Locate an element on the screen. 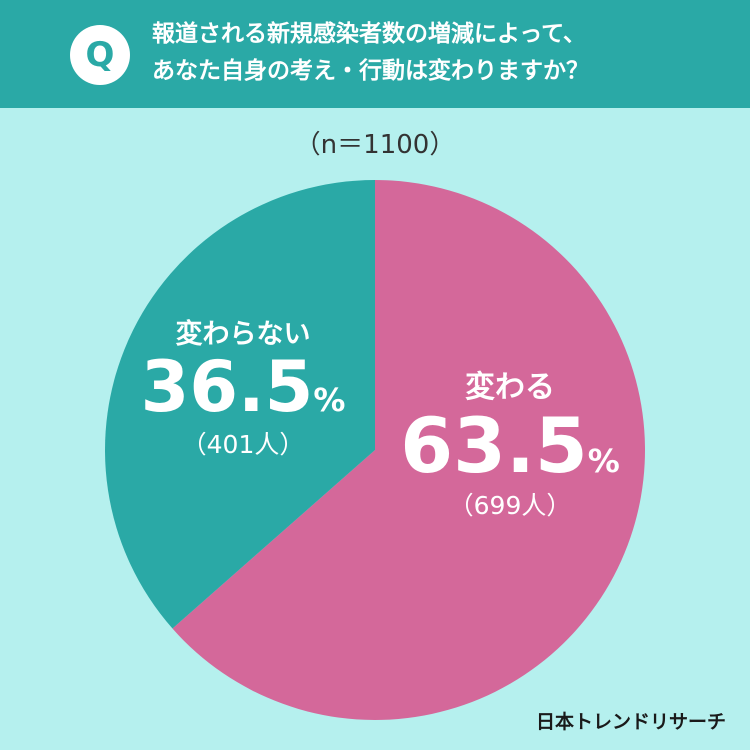  question-line-1: 報道される新規感染者数の増減によって、 is located at coordinates (369, 34).